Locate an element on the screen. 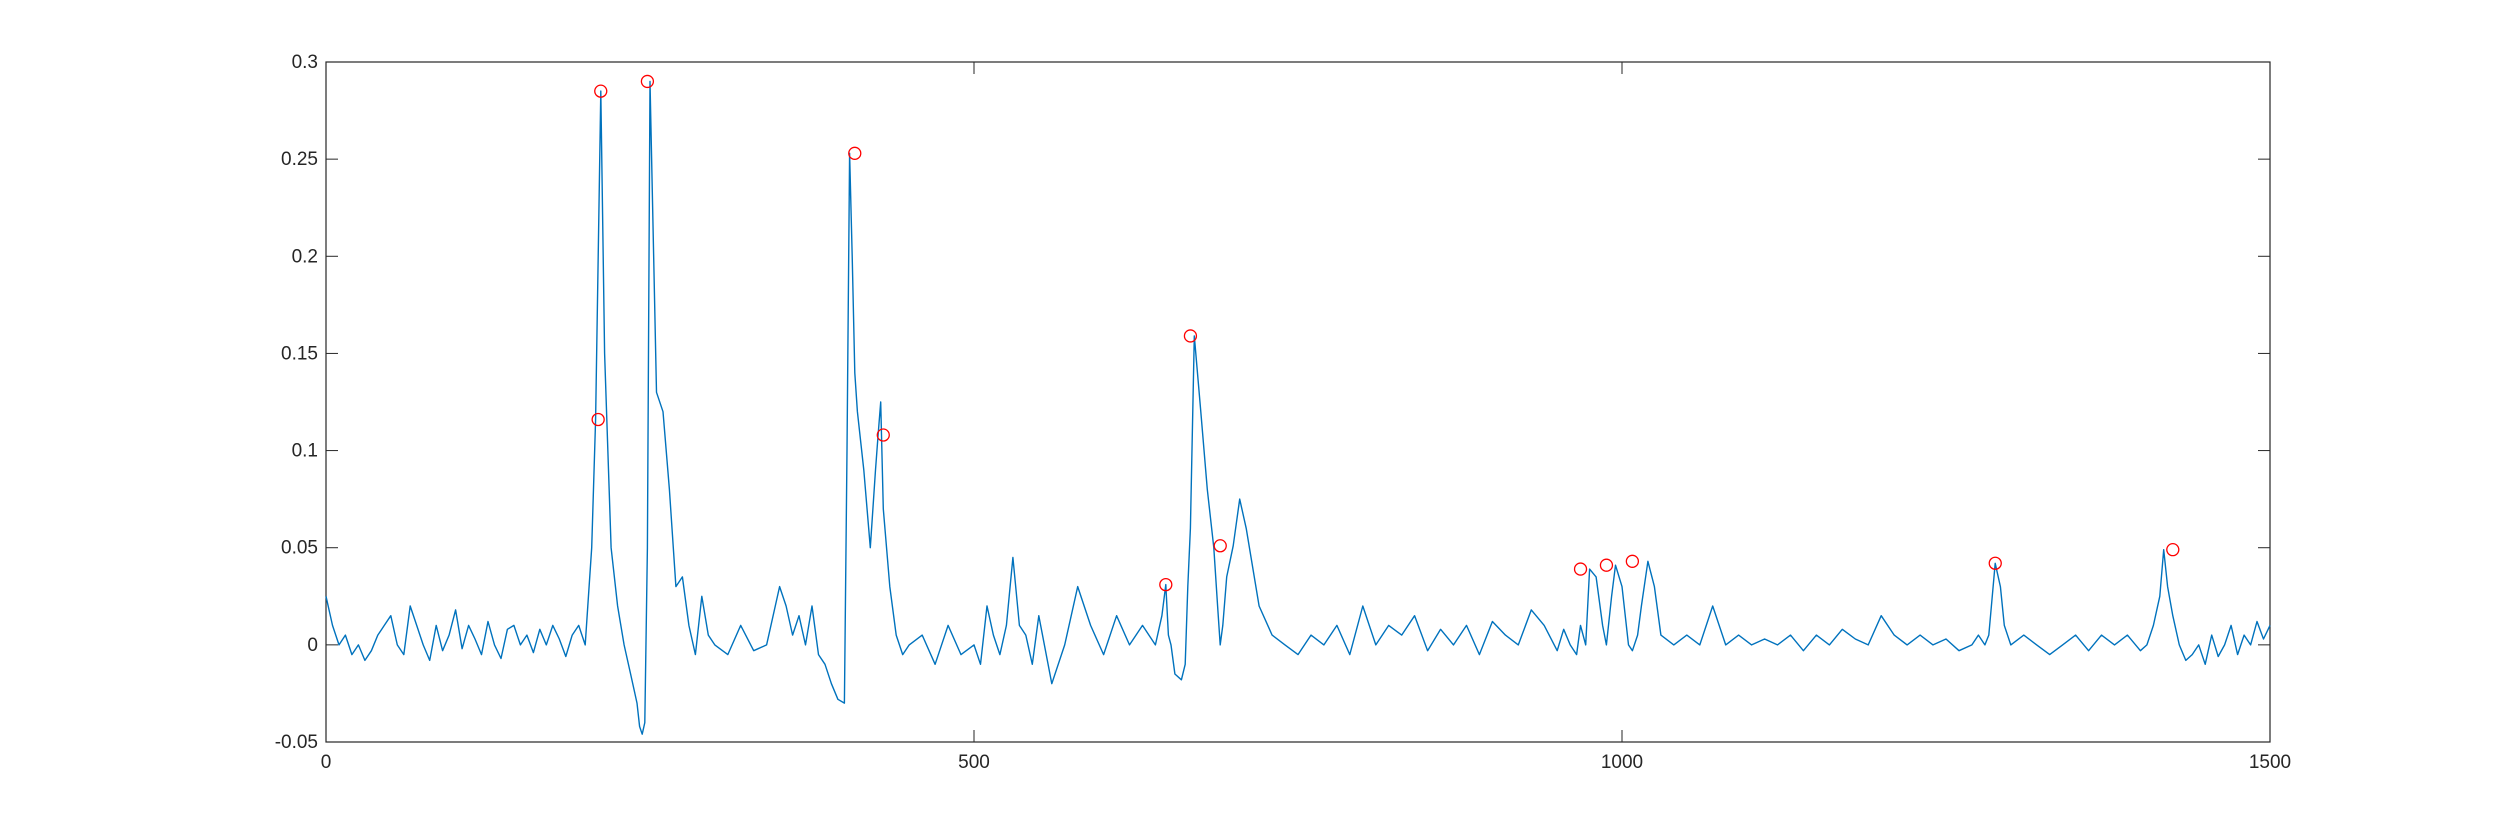  x-tick-label: 1500 is located at coordinates (2270, 762).